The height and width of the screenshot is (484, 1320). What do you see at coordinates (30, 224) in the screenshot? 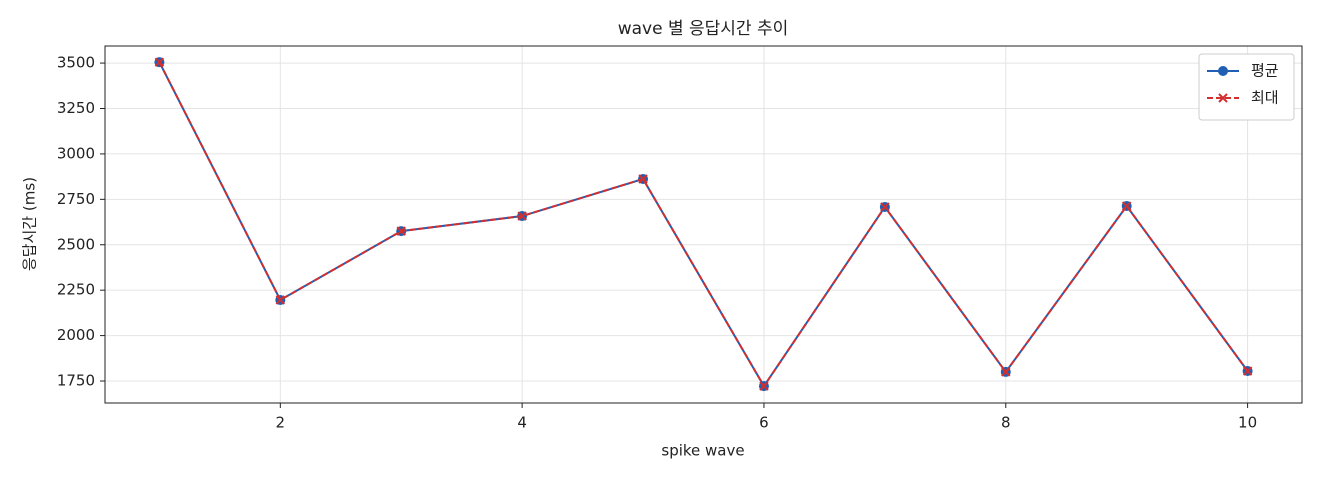
I see `y-axis-label: 응답시간 (ms)` at bounding box center [30, 224].